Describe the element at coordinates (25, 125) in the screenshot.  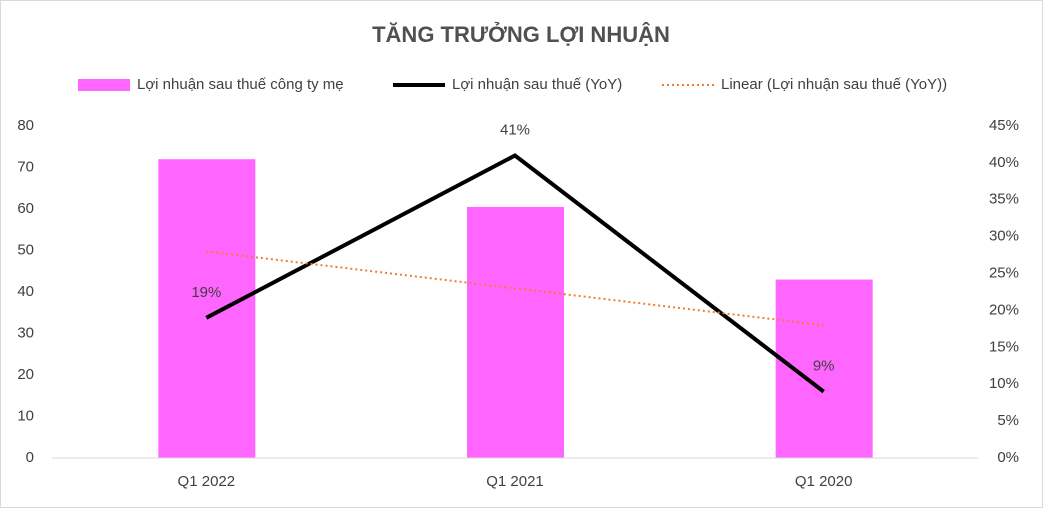
I see `y-tick-label: 80` at that location.